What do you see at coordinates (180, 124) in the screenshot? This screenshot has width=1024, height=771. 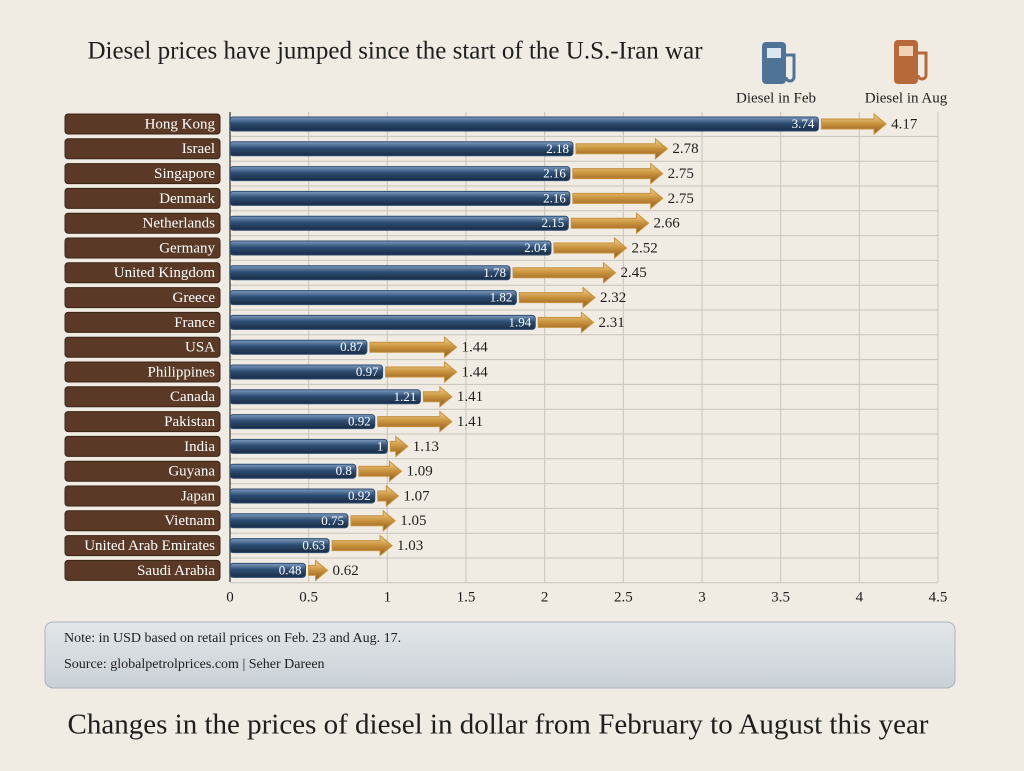 I see `y-tick-label: Hong Kong` at bounding box center [180, 124].